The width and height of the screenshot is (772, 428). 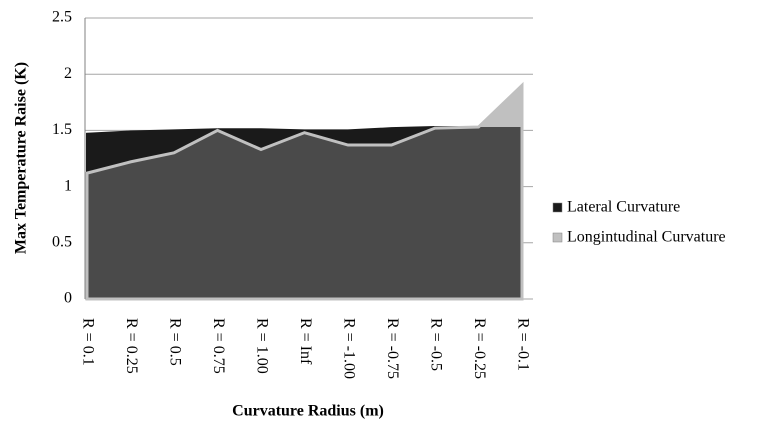 I want to click on x-tick-label: R = -0.75, so click(x=392, y=348).